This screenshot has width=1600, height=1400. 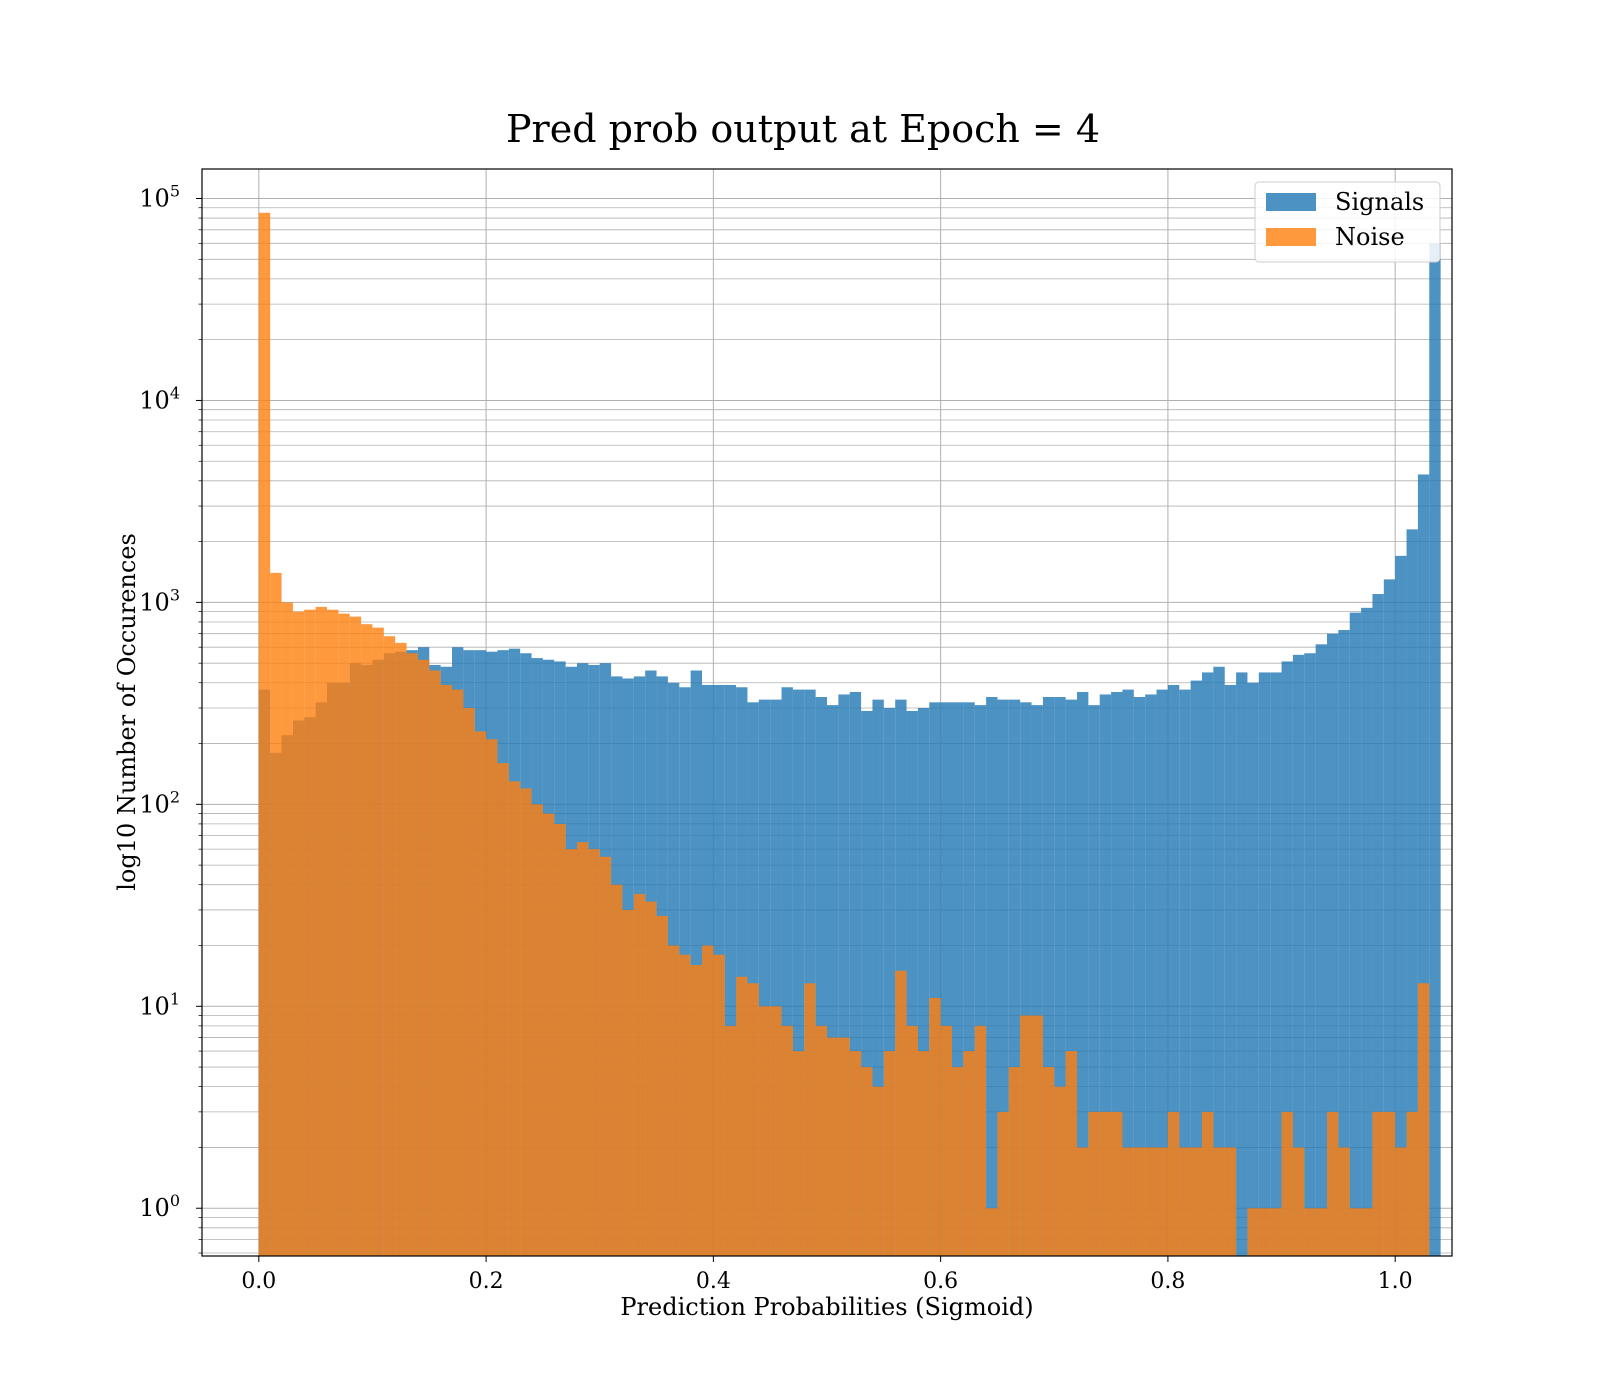 I want to click on x-tick-label: 0.8, so click(x=1167, y=1281).